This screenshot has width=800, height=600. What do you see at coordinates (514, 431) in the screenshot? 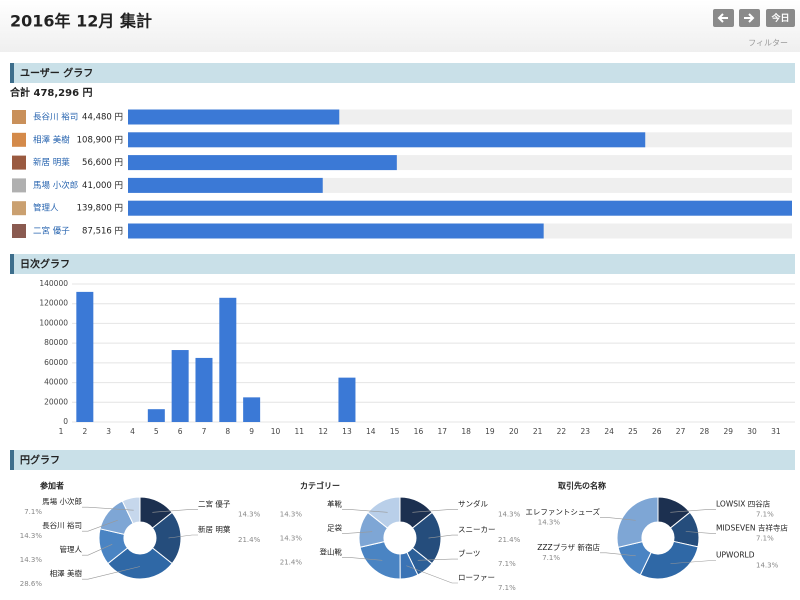
I see `x-tick-label: 20` at bounding box center [514, 431].